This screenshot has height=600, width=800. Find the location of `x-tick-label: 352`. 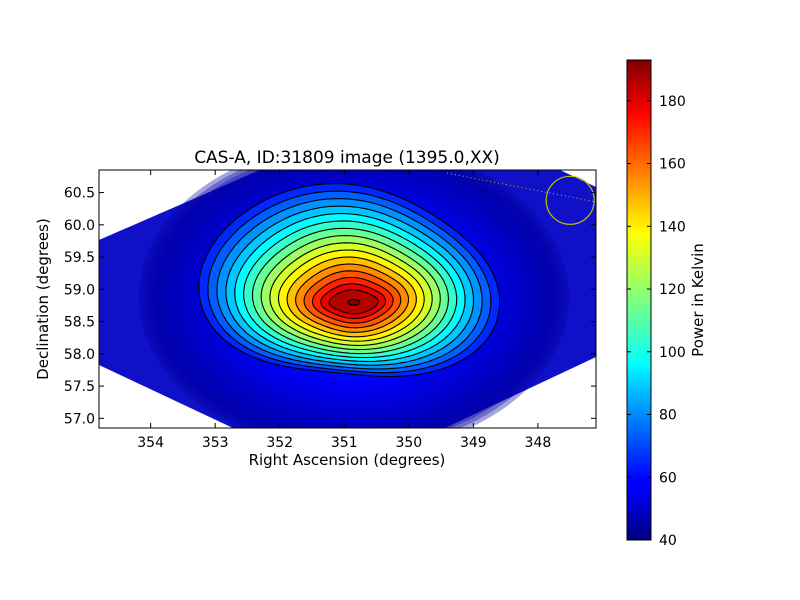

x-tick-label: 352 is located at coordinates (279, 443).